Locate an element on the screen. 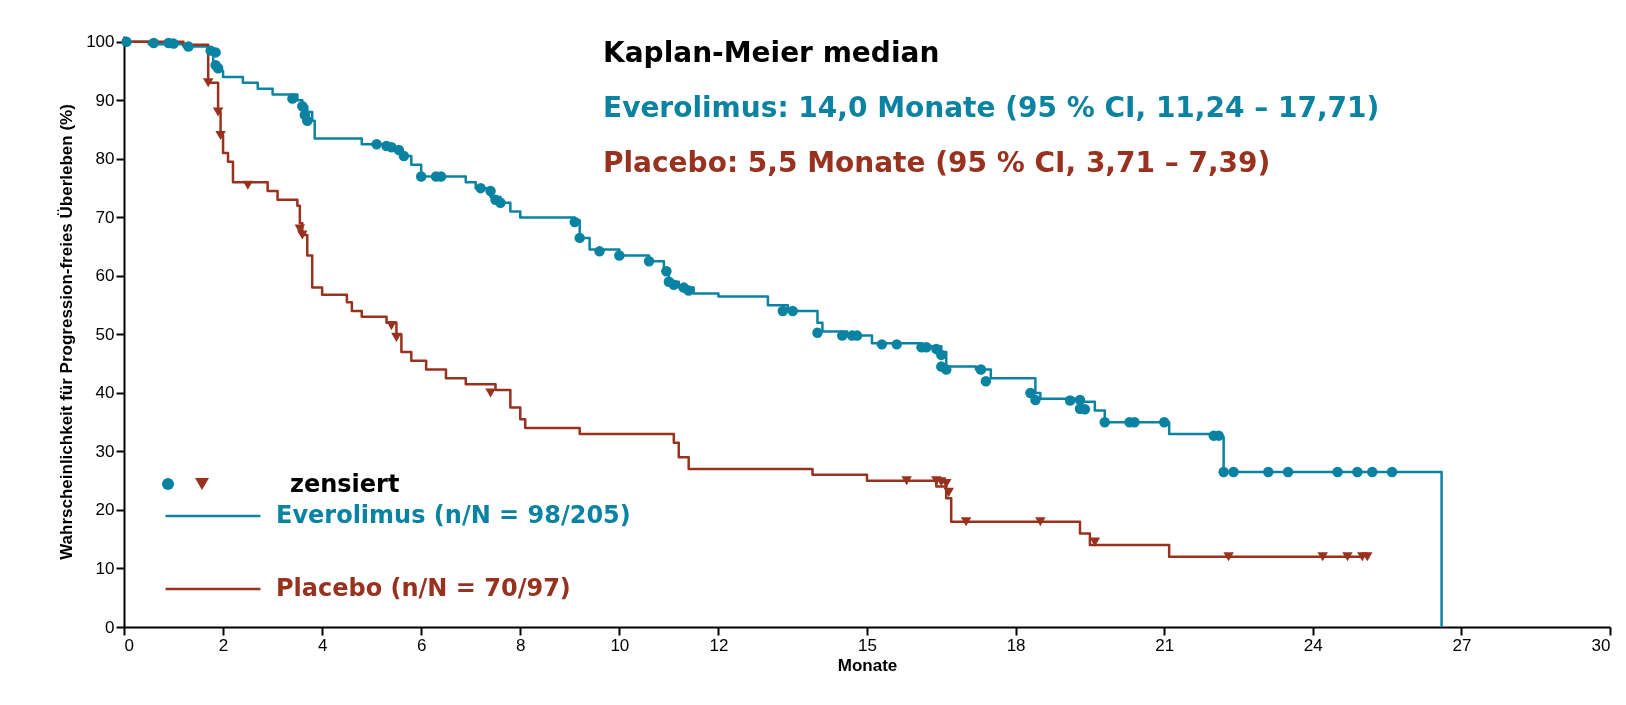 The width and height of the screenshot is (1626, 705). y-tick-label: 0 is located at coordinates (110, 627).